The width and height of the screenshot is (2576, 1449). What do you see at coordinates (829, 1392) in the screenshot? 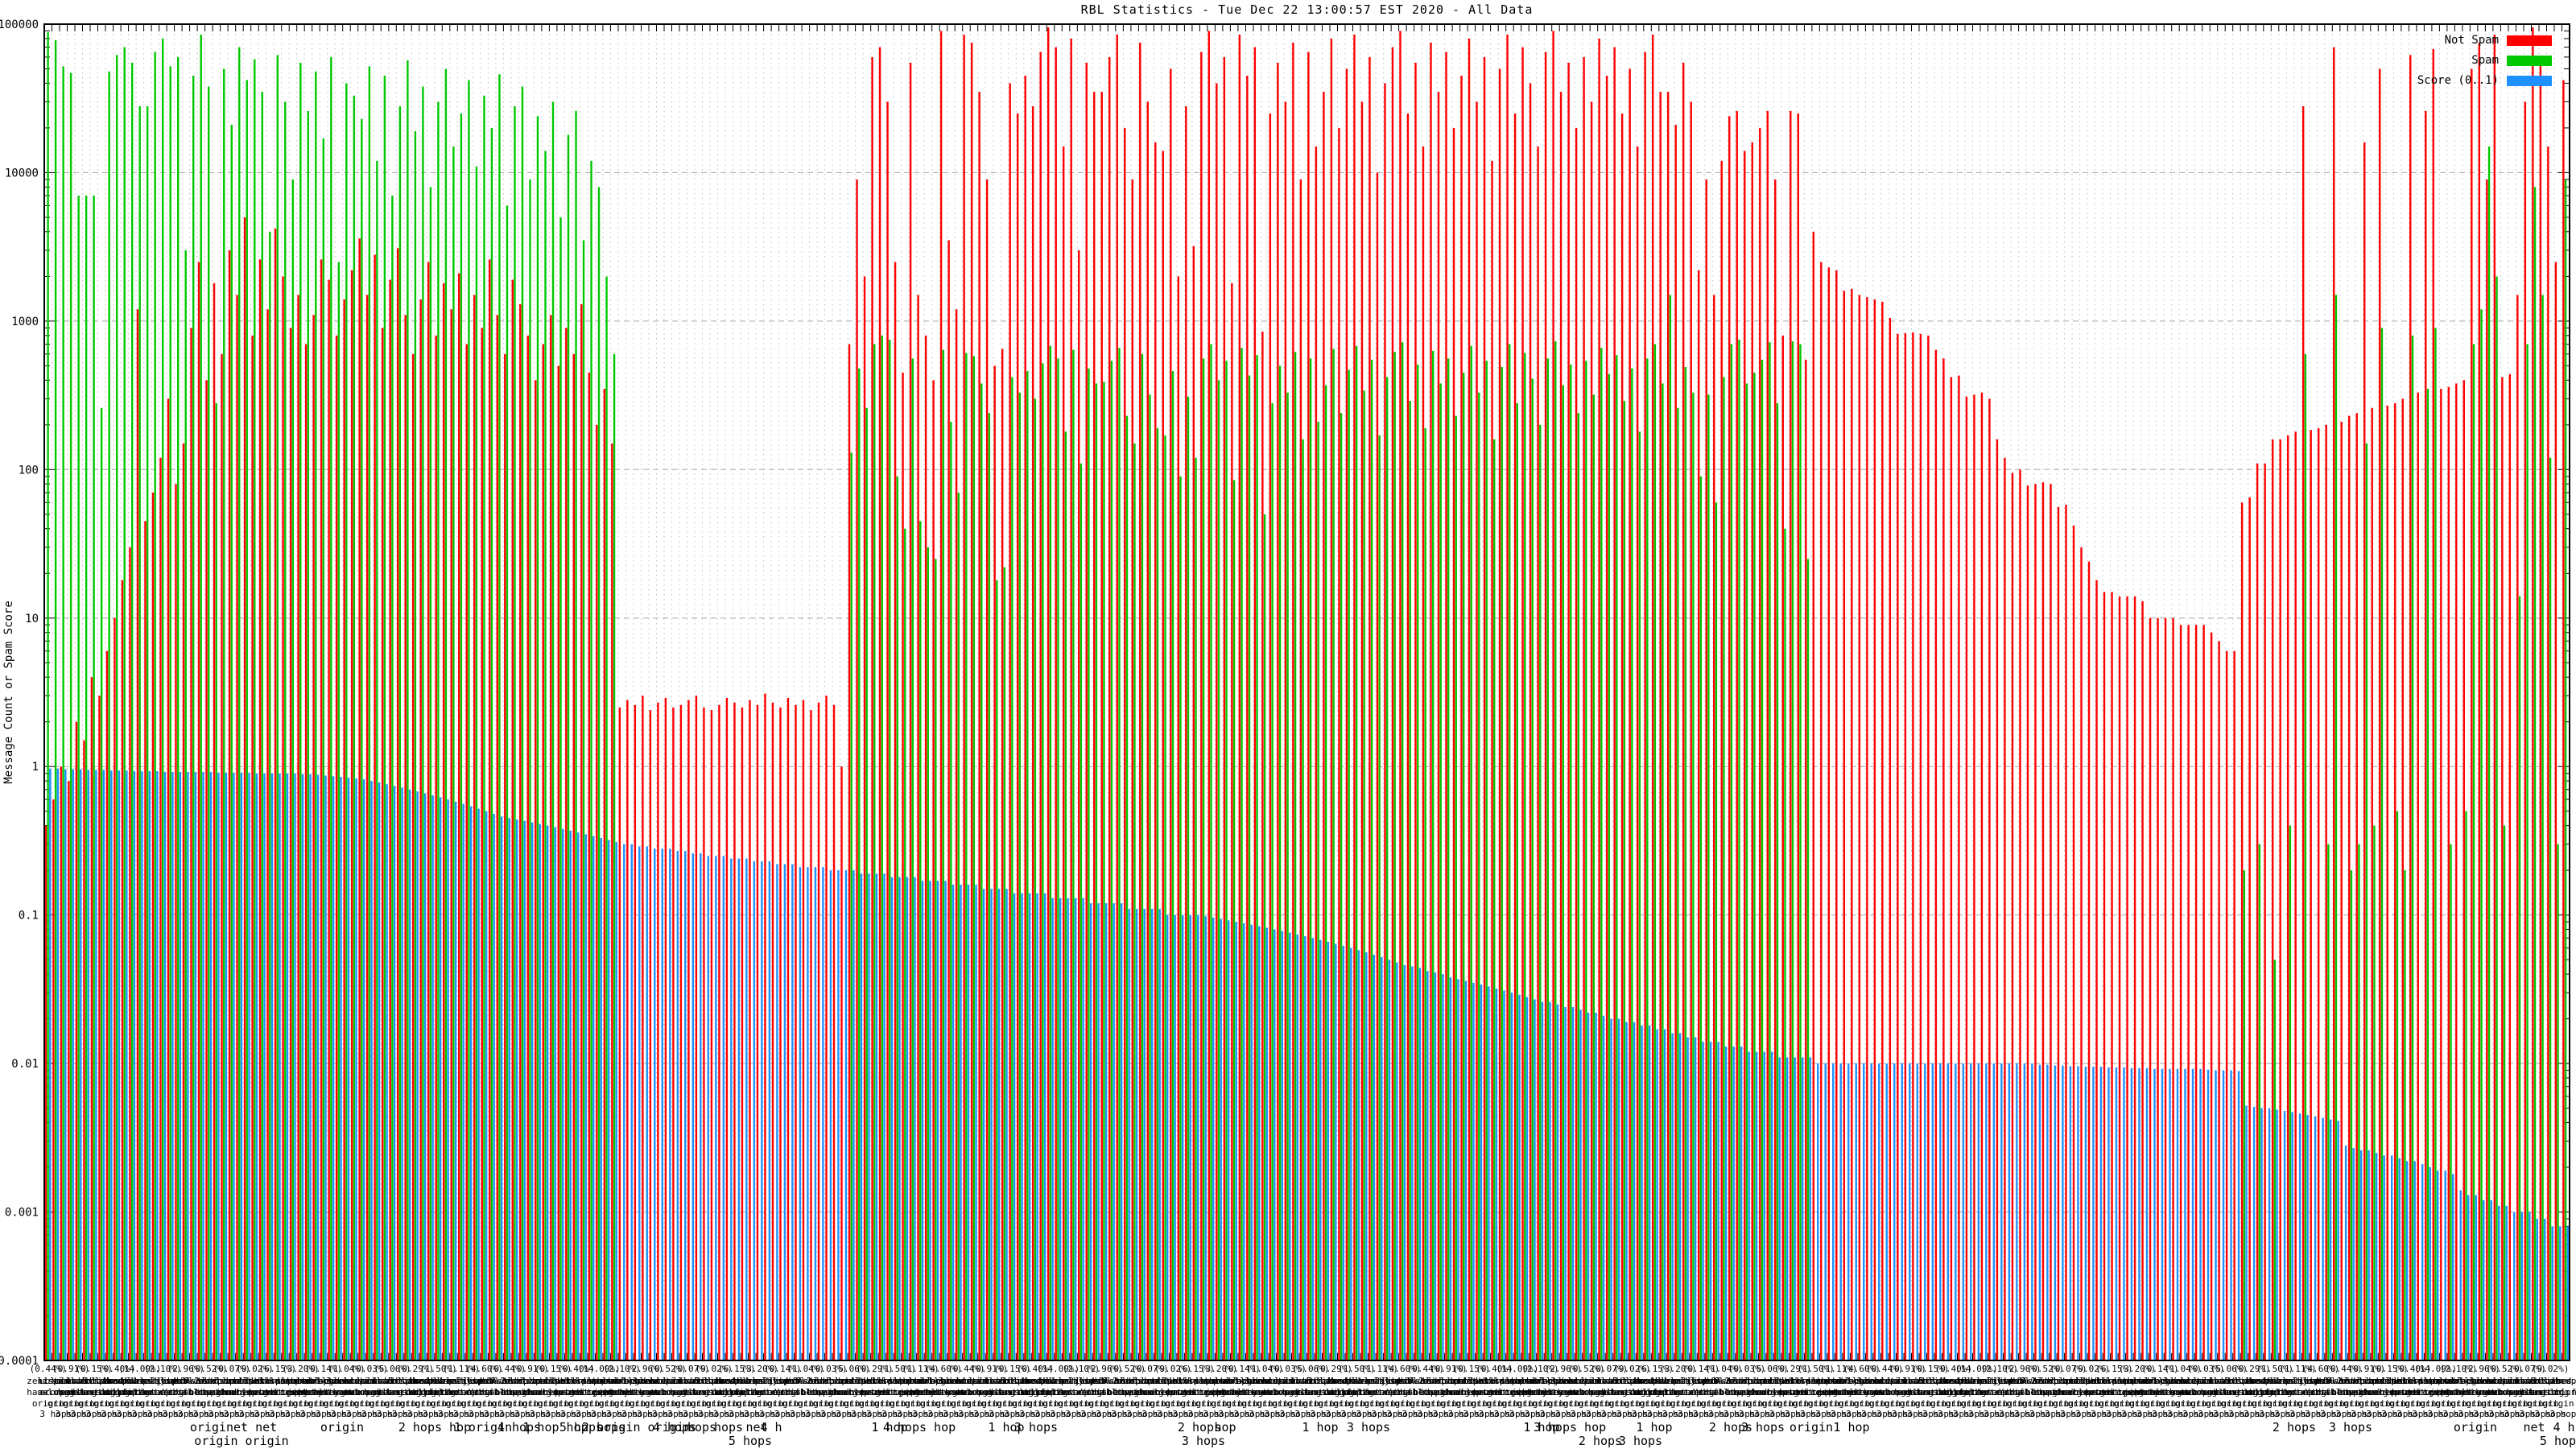
I see `x-tick-label: nes.com` at bounding box center [829, 1392].